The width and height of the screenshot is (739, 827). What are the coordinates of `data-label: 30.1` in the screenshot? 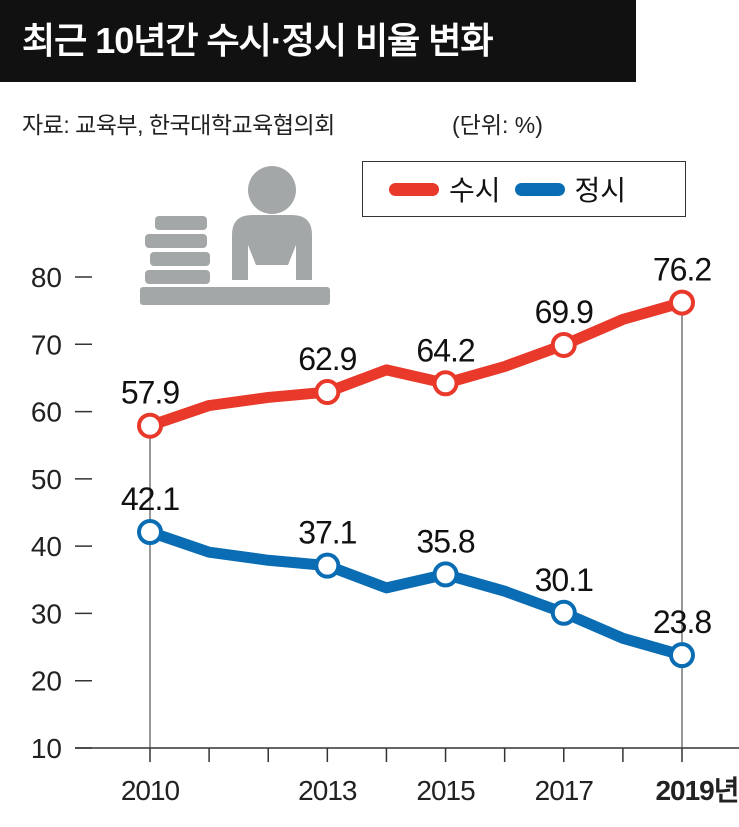 It's located at (564, 580).